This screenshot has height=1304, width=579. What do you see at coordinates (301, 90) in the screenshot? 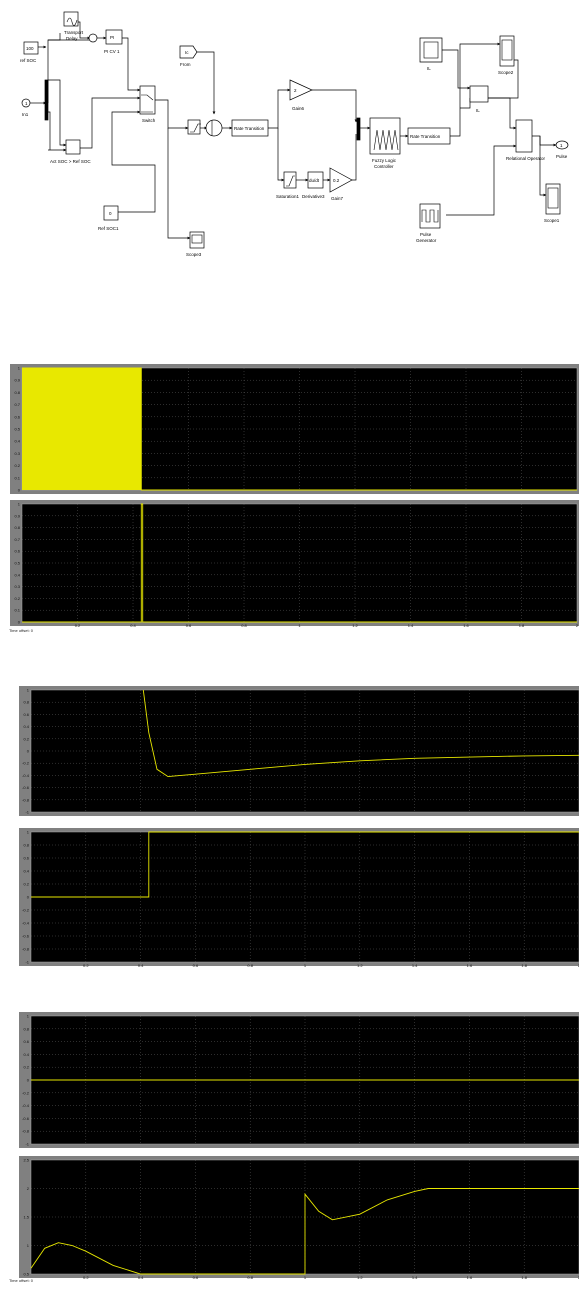
I see `gain6-block` at bounding box center [301, 90].